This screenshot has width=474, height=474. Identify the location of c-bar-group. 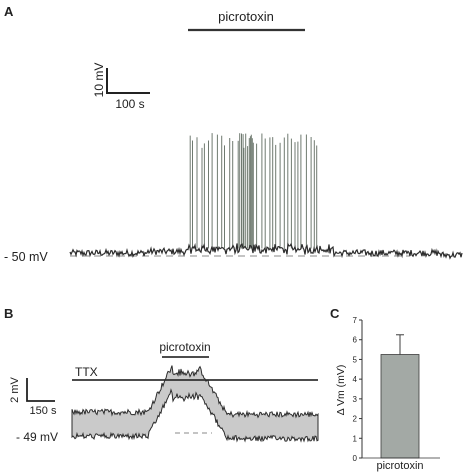
(401, 396).